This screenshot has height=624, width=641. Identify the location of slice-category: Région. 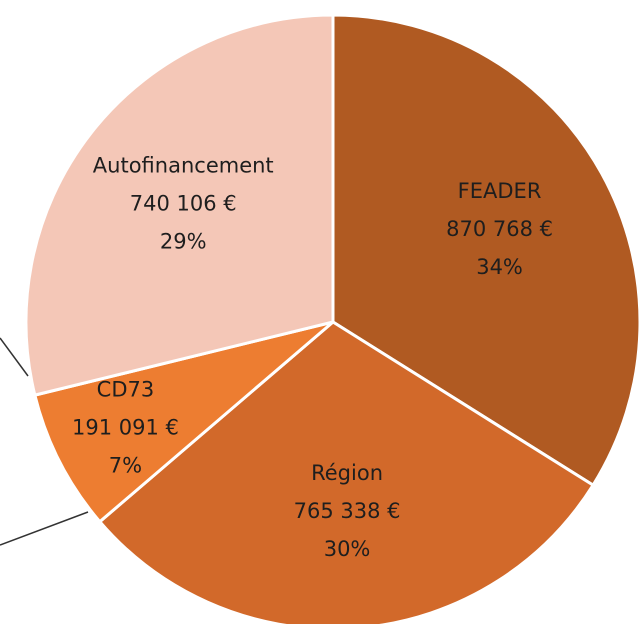
(347, 473).